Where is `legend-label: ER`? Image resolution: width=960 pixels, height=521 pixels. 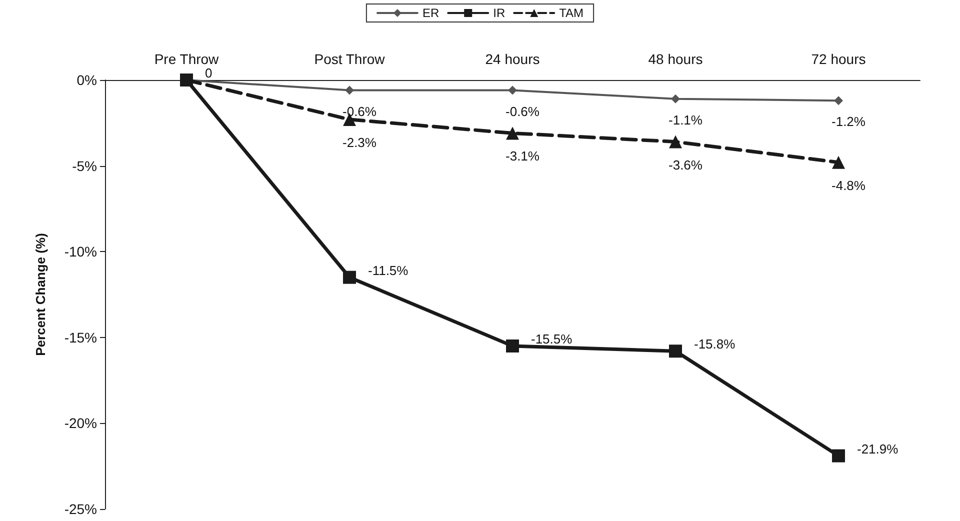
legend-label: ER is located at coordinates (431, 13).